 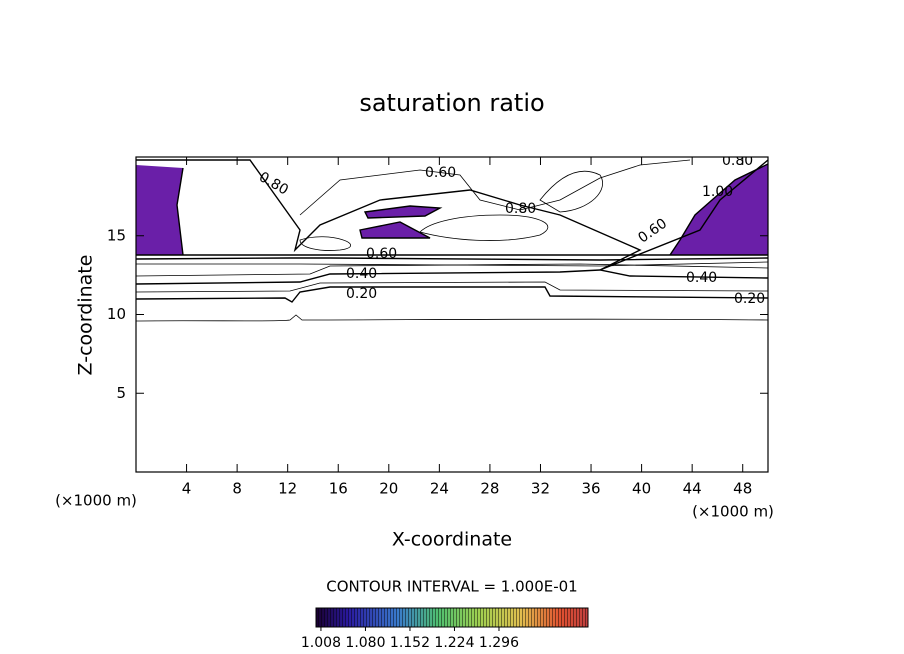 I want to click on colorbar-tick-label: 1.080, so click(x=365, y=643).